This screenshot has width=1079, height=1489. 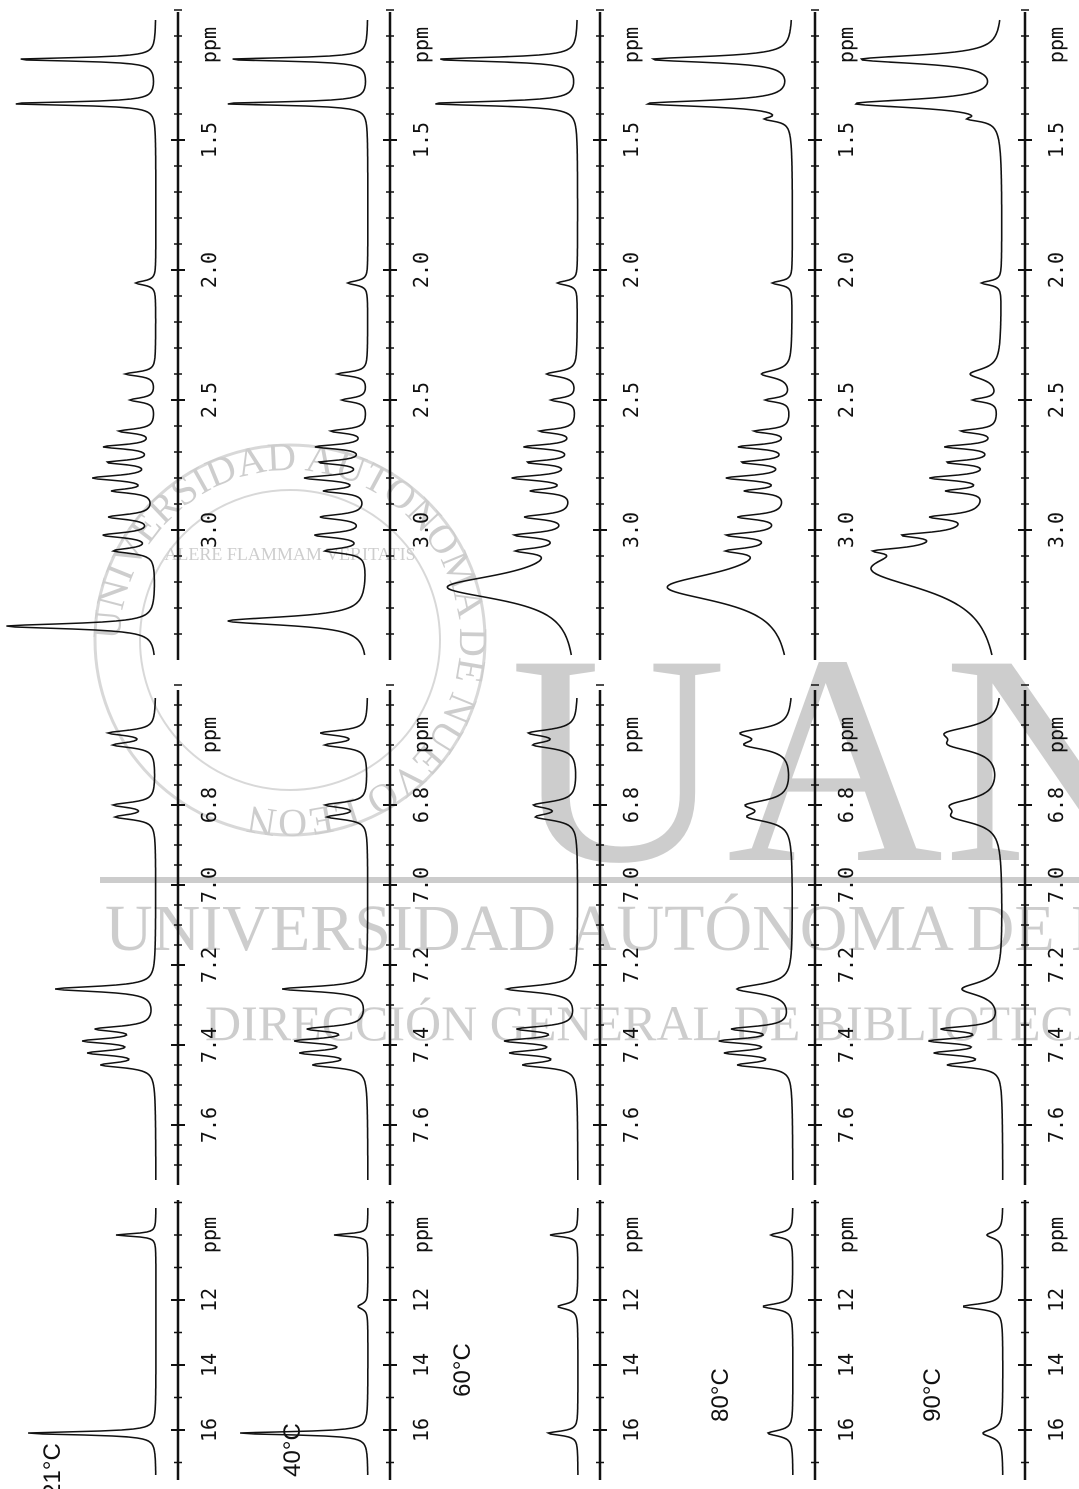 I want to click on temperature-label: 21°C, so click(x=52, y=1466).